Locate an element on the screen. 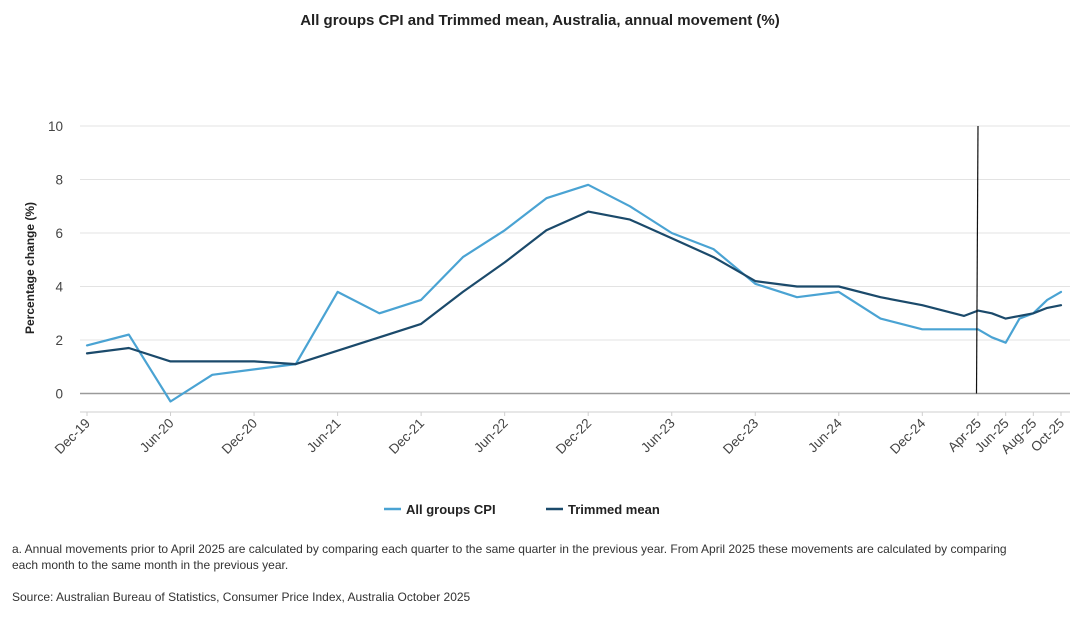  y-axis-ticks: 0 2 4 6 8 10 is located at coordinates (56, 260).